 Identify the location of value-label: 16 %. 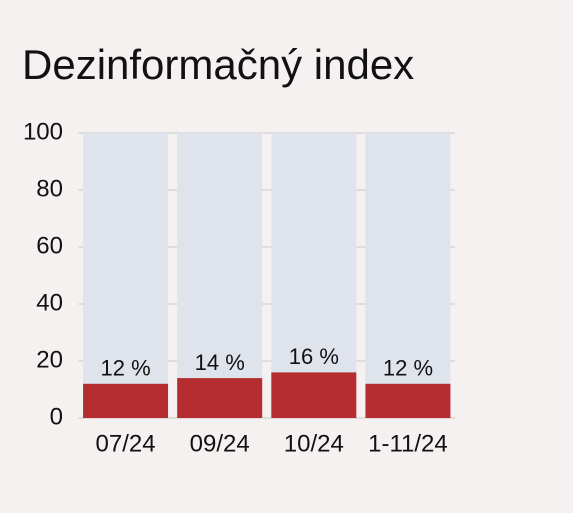
(314, 356).